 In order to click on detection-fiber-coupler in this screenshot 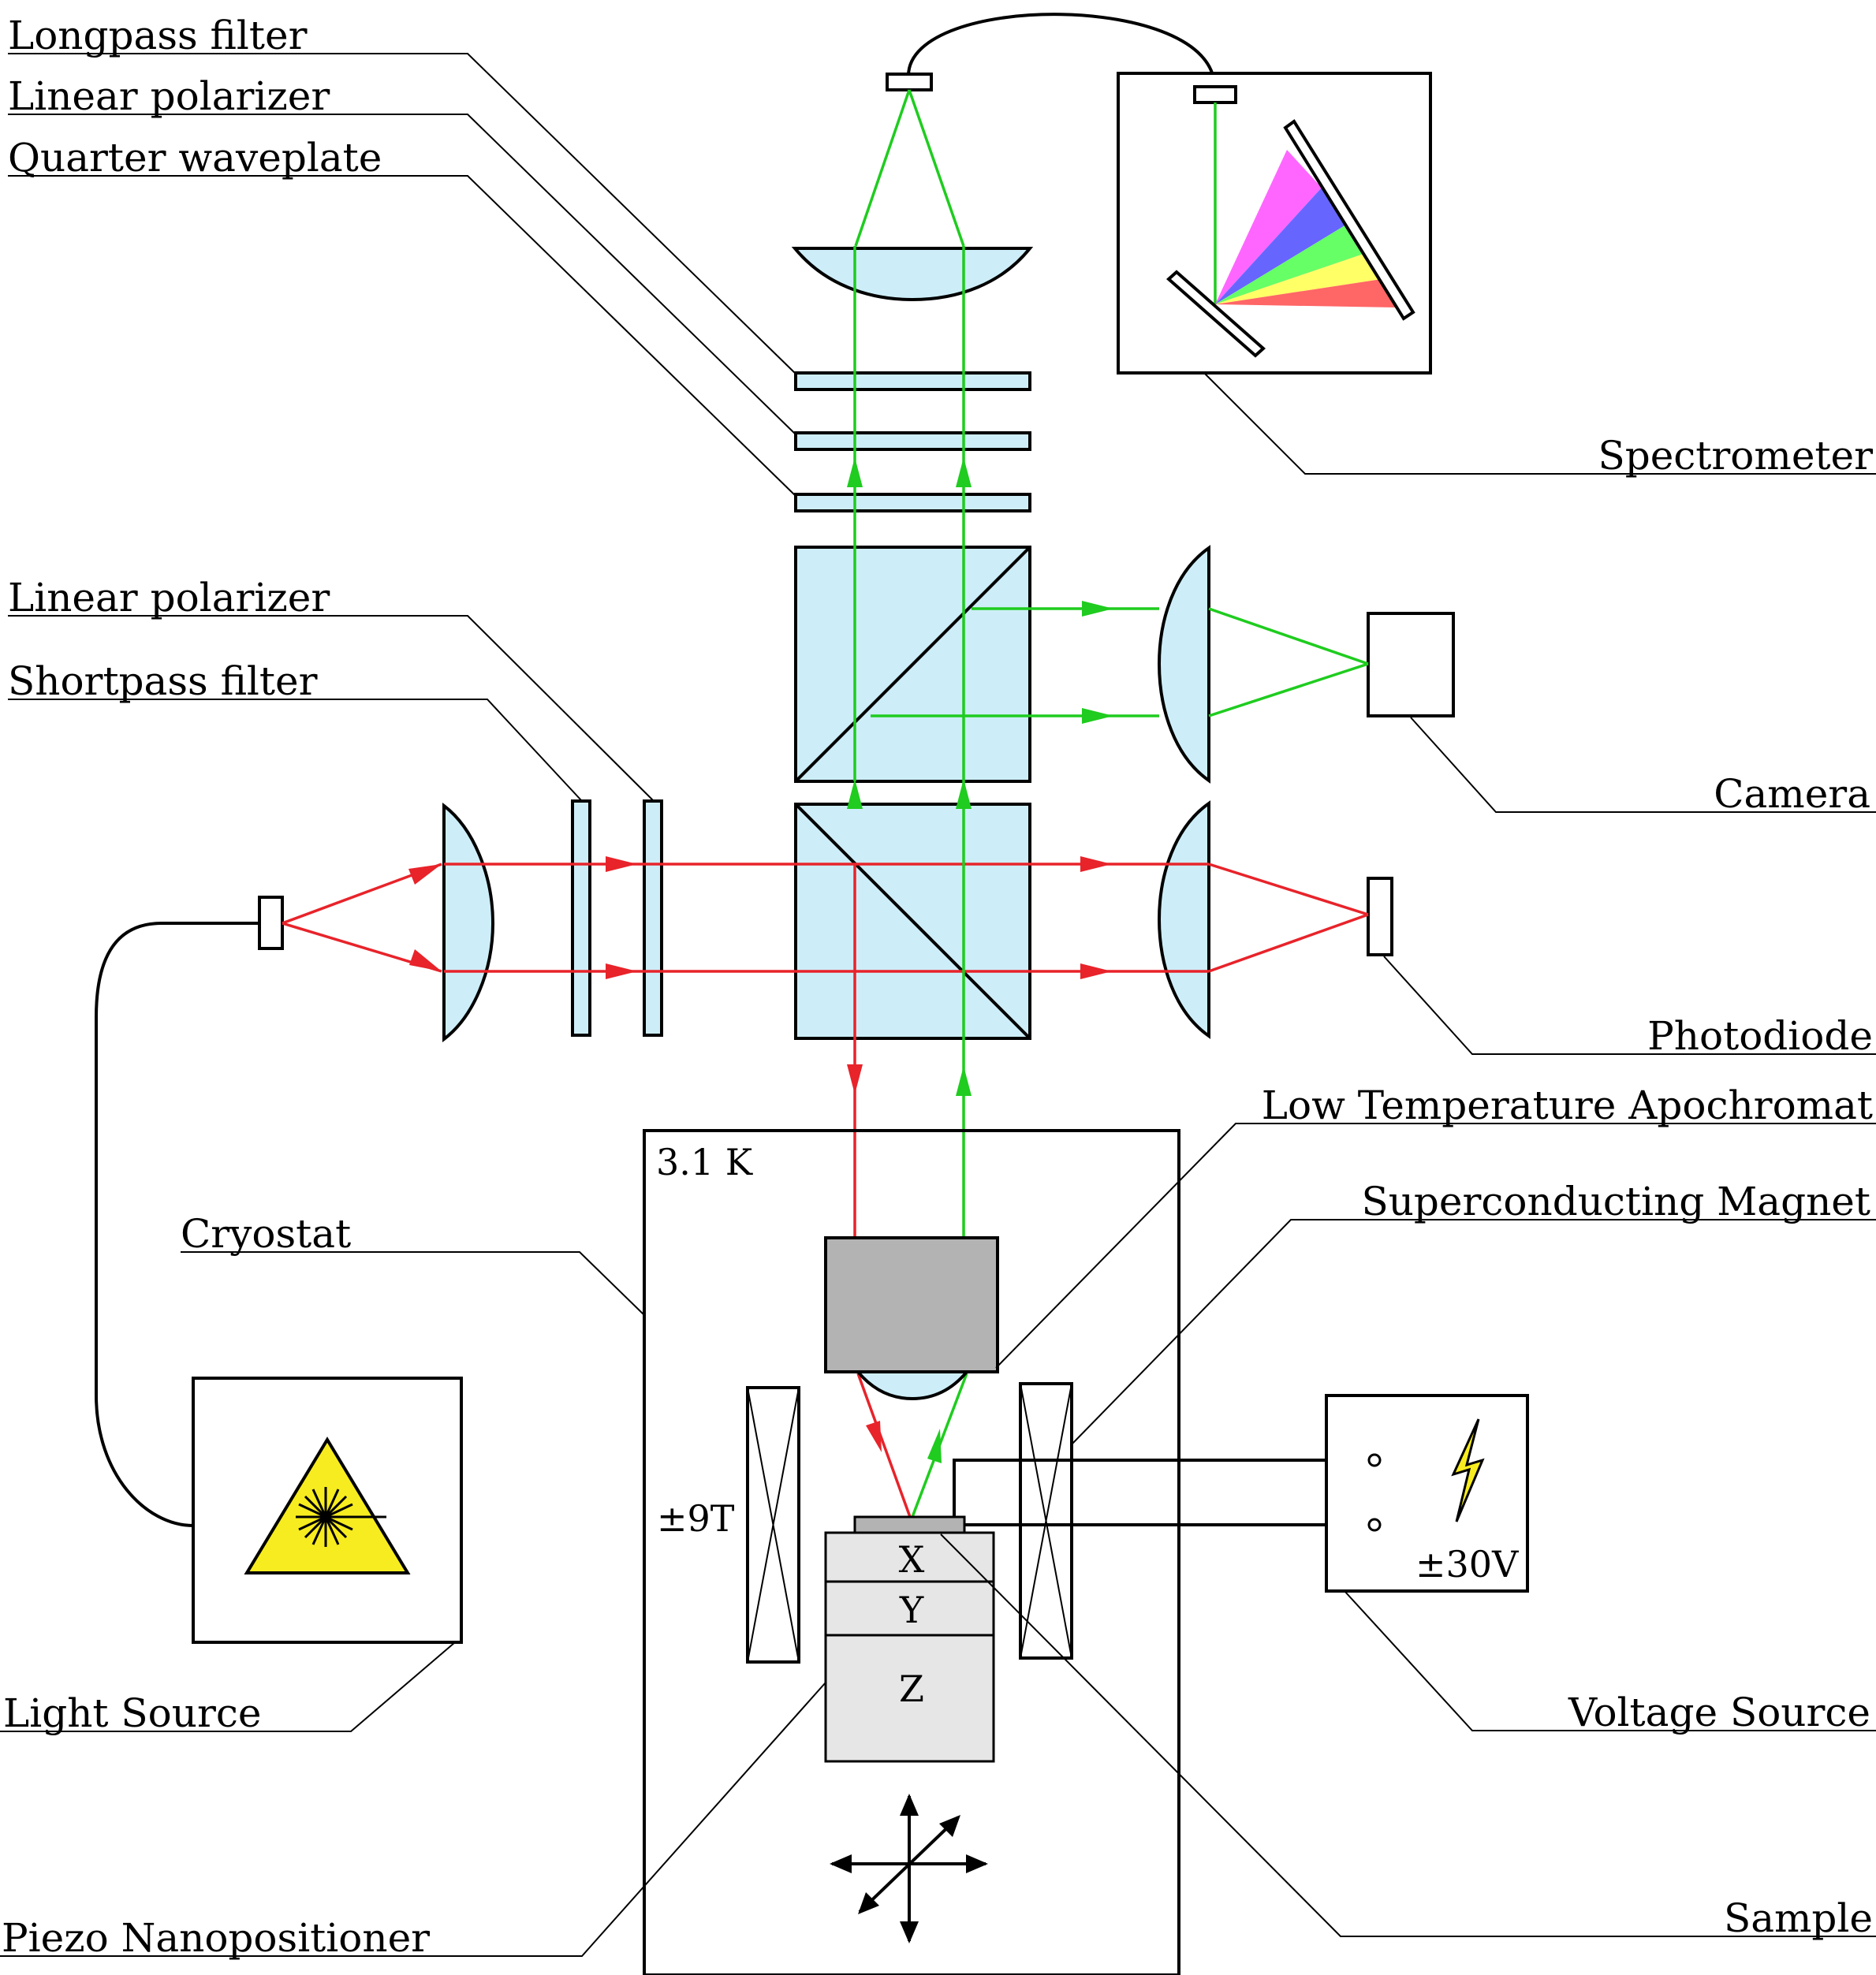, I will do `click(909, 82)`.